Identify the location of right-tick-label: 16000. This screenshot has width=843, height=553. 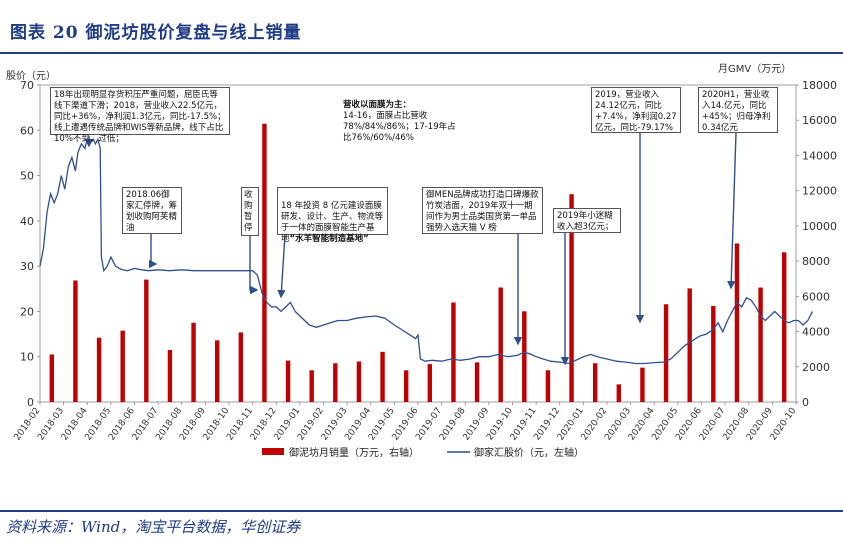
(819, 120).